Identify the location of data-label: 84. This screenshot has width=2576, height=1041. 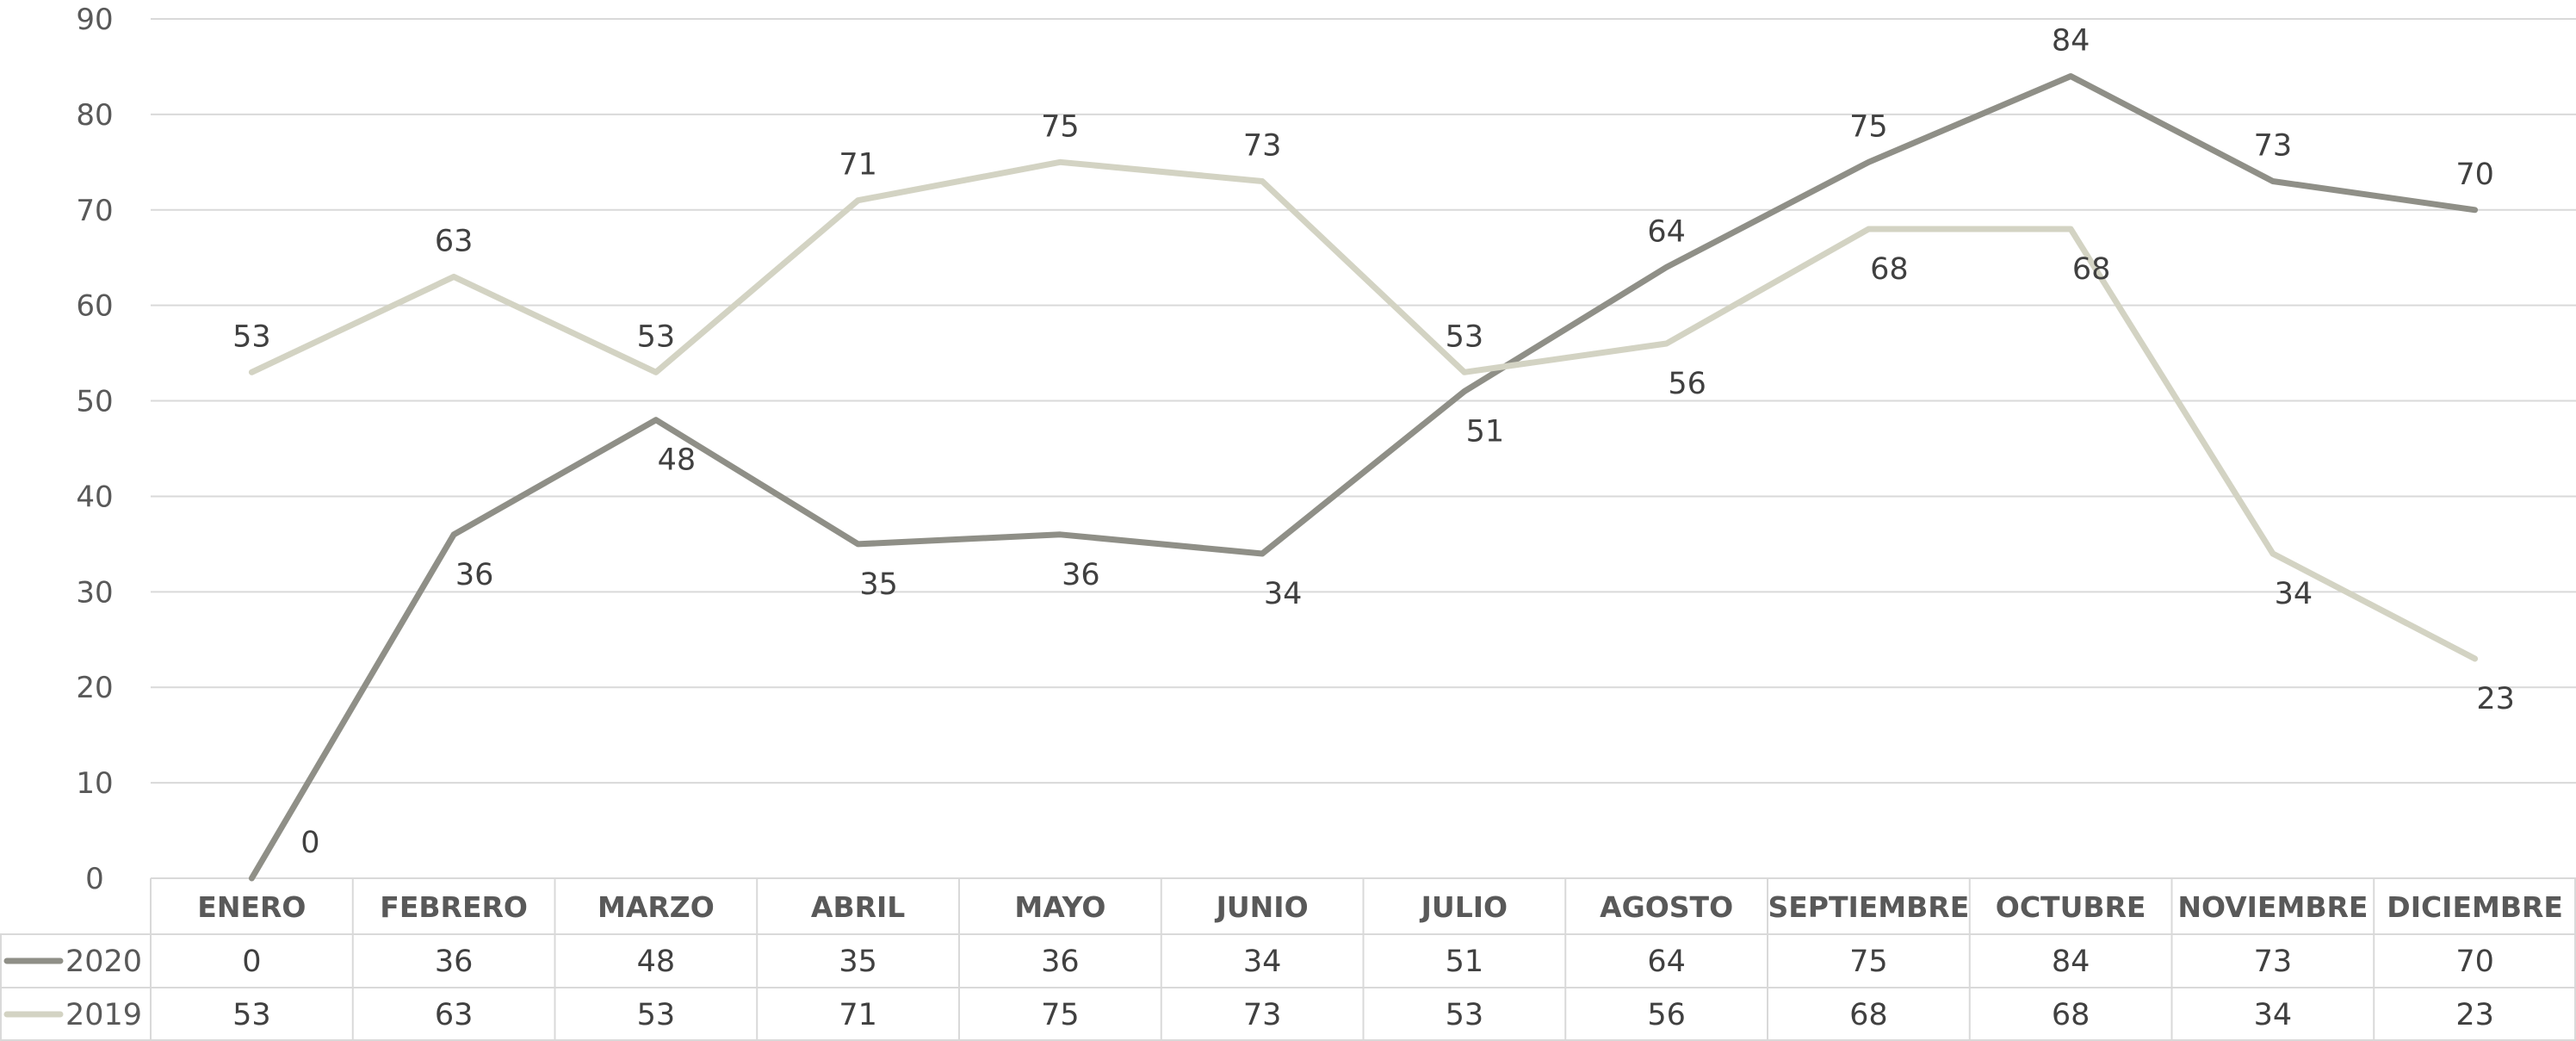
(2071, 41).